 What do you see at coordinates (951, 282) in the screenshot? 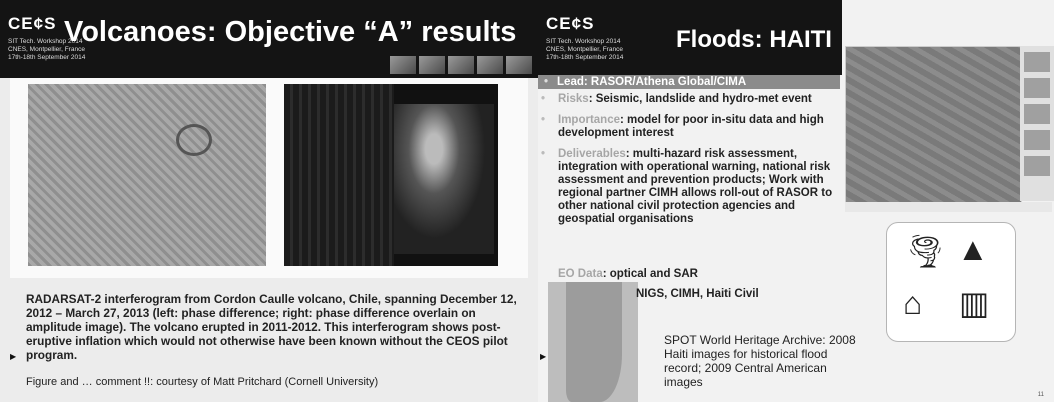
I see `hazard-icons-box: 🌪 ▲ ⌂ ▥` at bounding box center [951, 282].